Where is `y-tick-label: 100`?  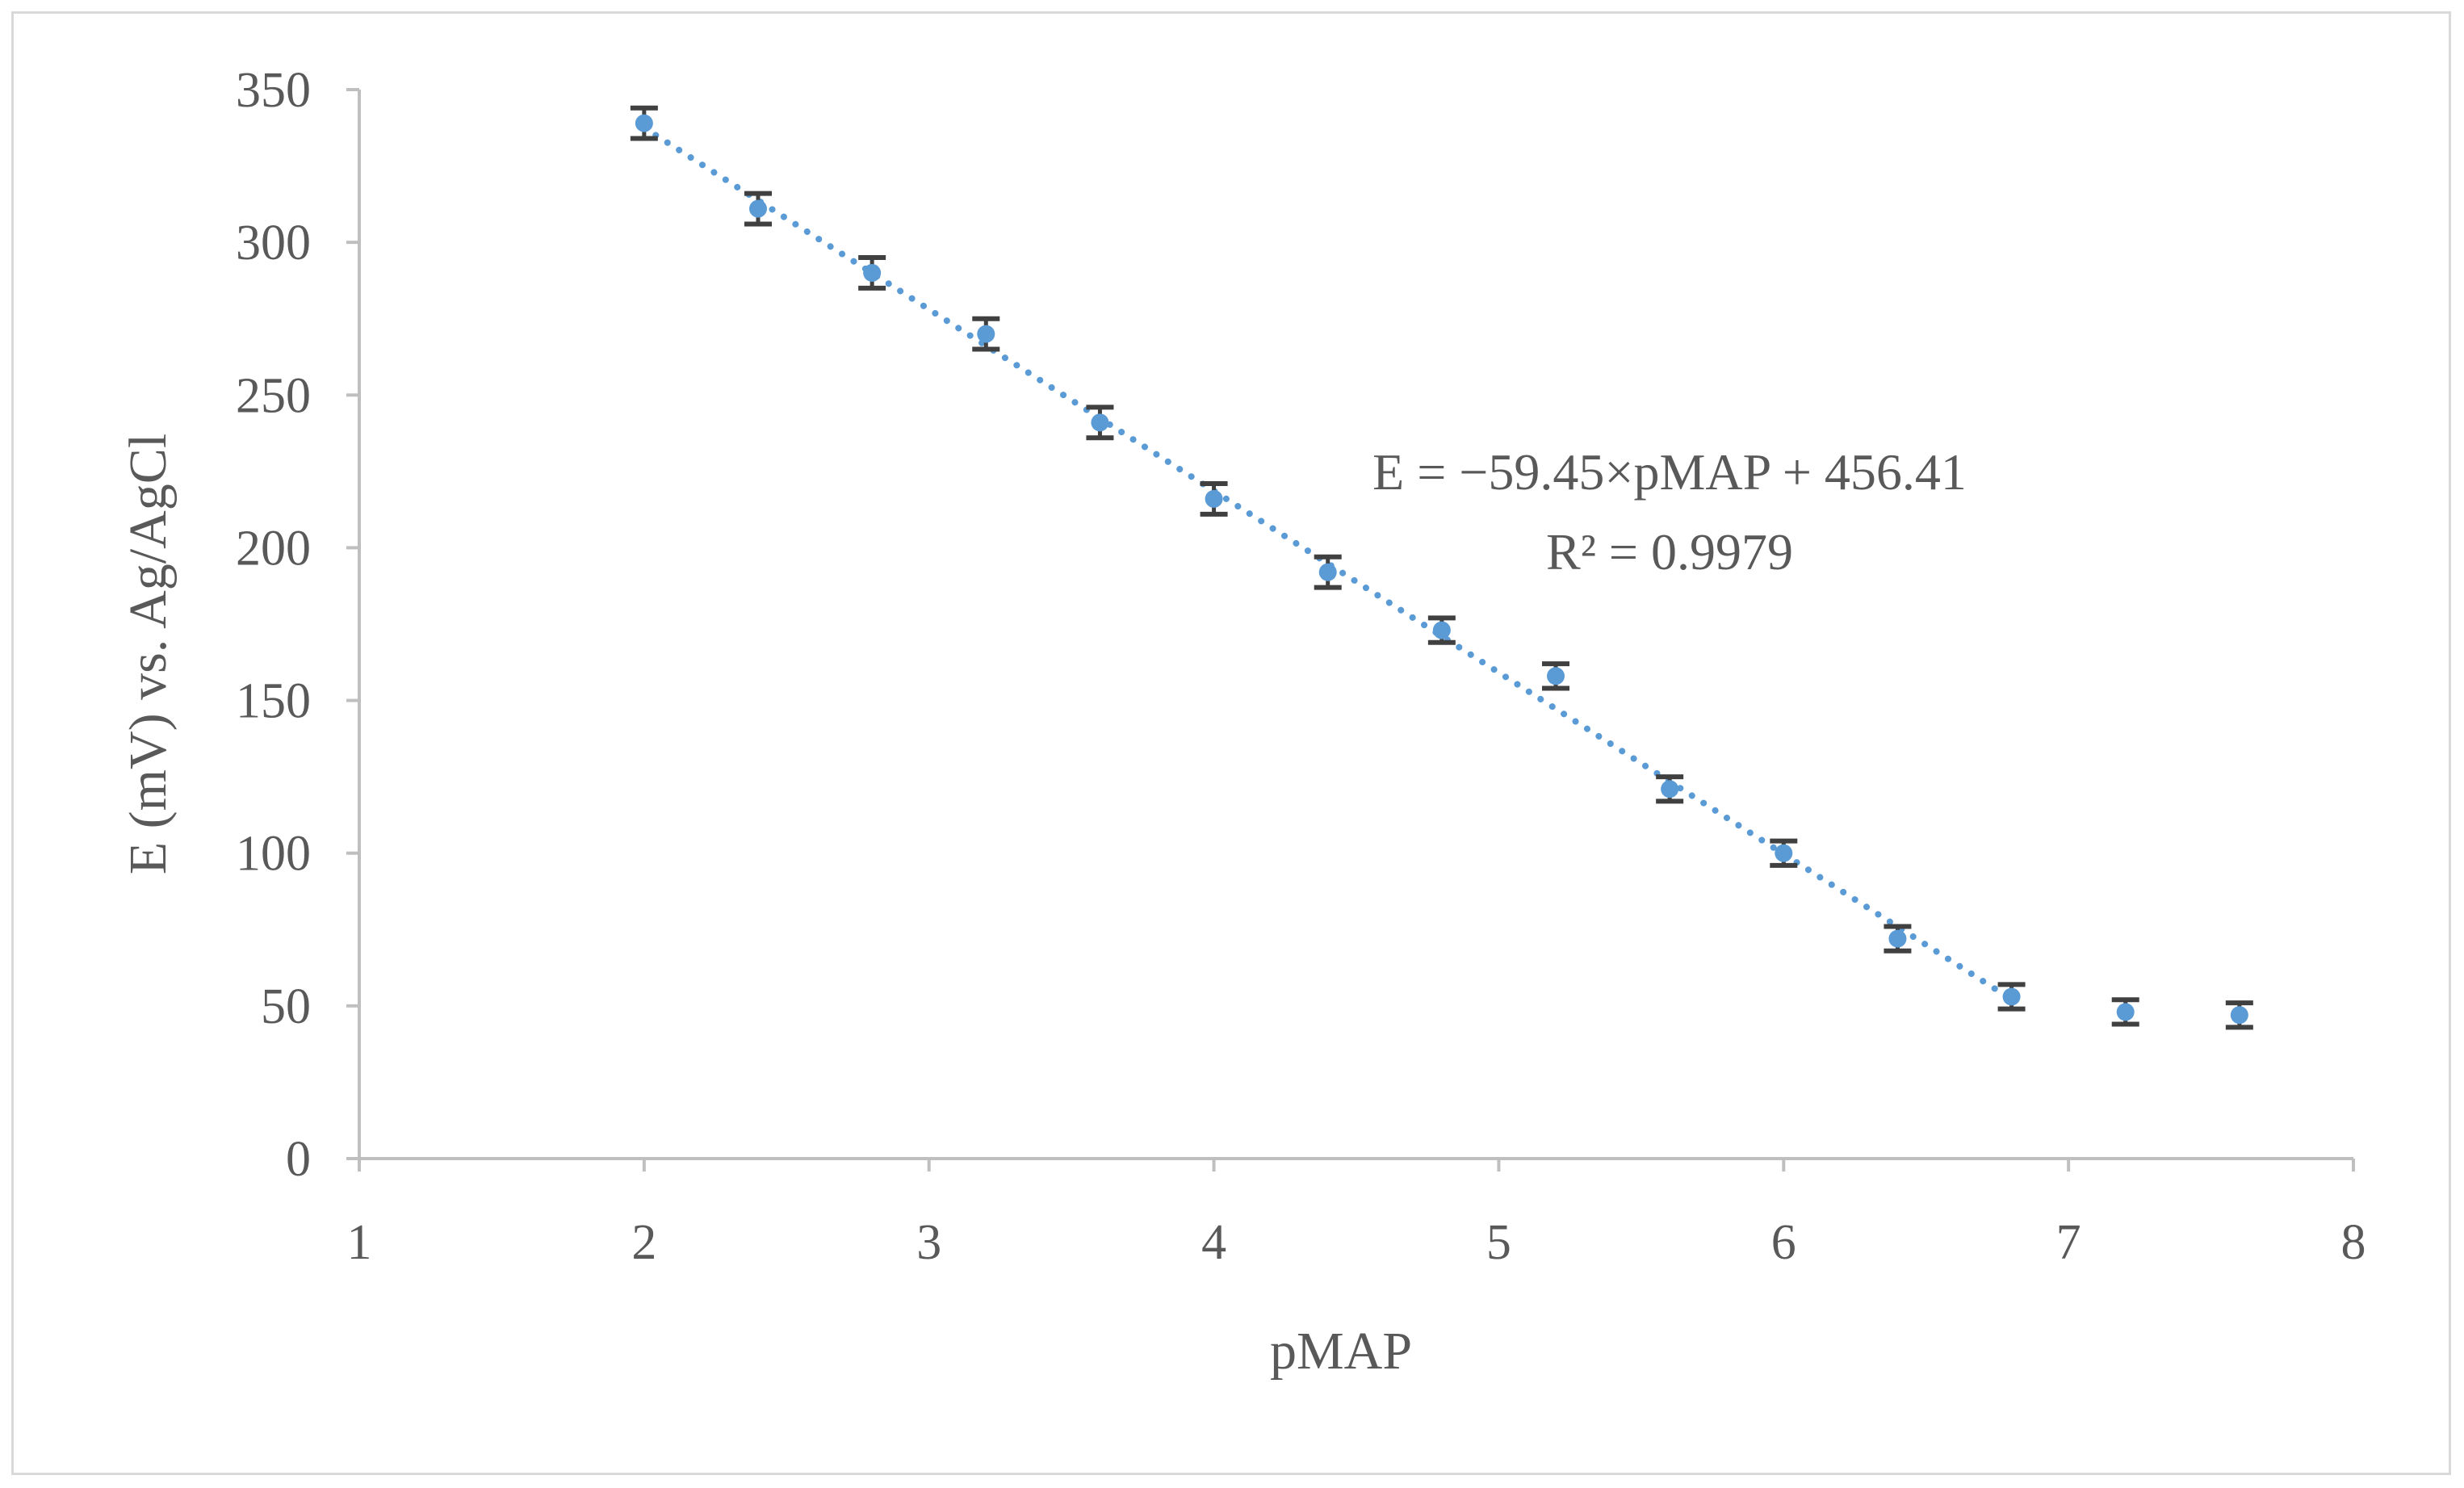 y-tick-label: 100 is located at coordinates (273, 854).